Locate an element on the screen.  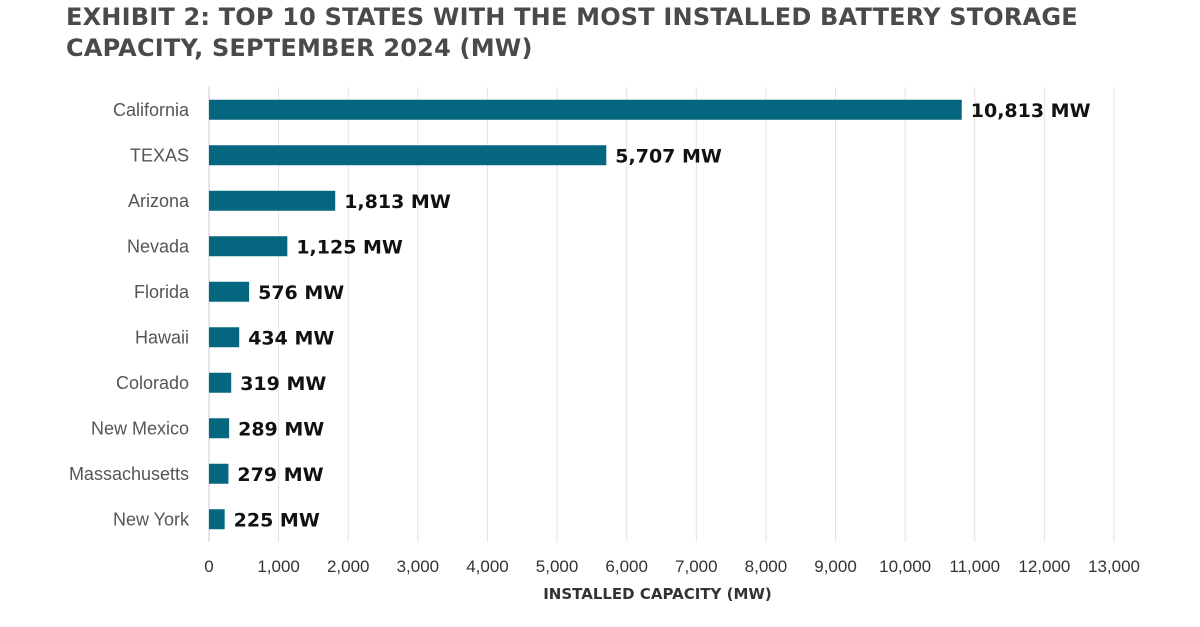
data-label-hawaii: 434 MW is located at coordinates (291, 338).